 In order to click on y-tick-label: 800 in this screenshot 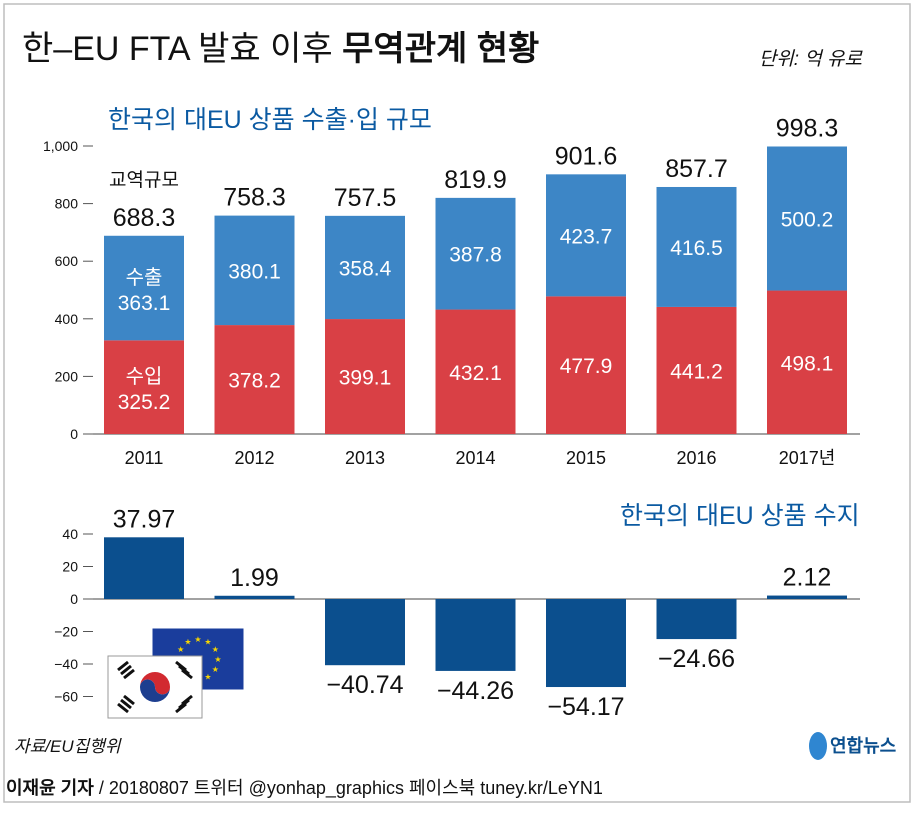, I will do `click(67, 204)`.